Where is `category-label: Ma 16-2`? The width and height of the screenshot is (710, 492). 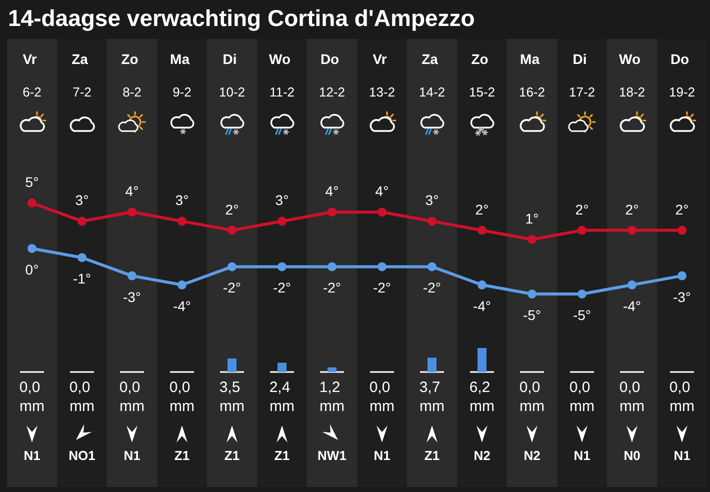 category-label: Ma 16-2 is located at coordinates (532, 75).